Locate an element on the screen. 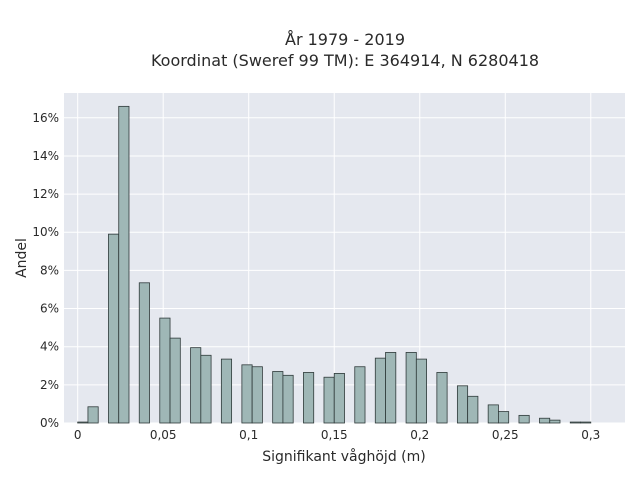 This screenshot has width=640, height=484. x-axis-ticks: 0 0,05 0,1 0,15 0,2 0,25 0,3 is located at coordinates (337, 435).